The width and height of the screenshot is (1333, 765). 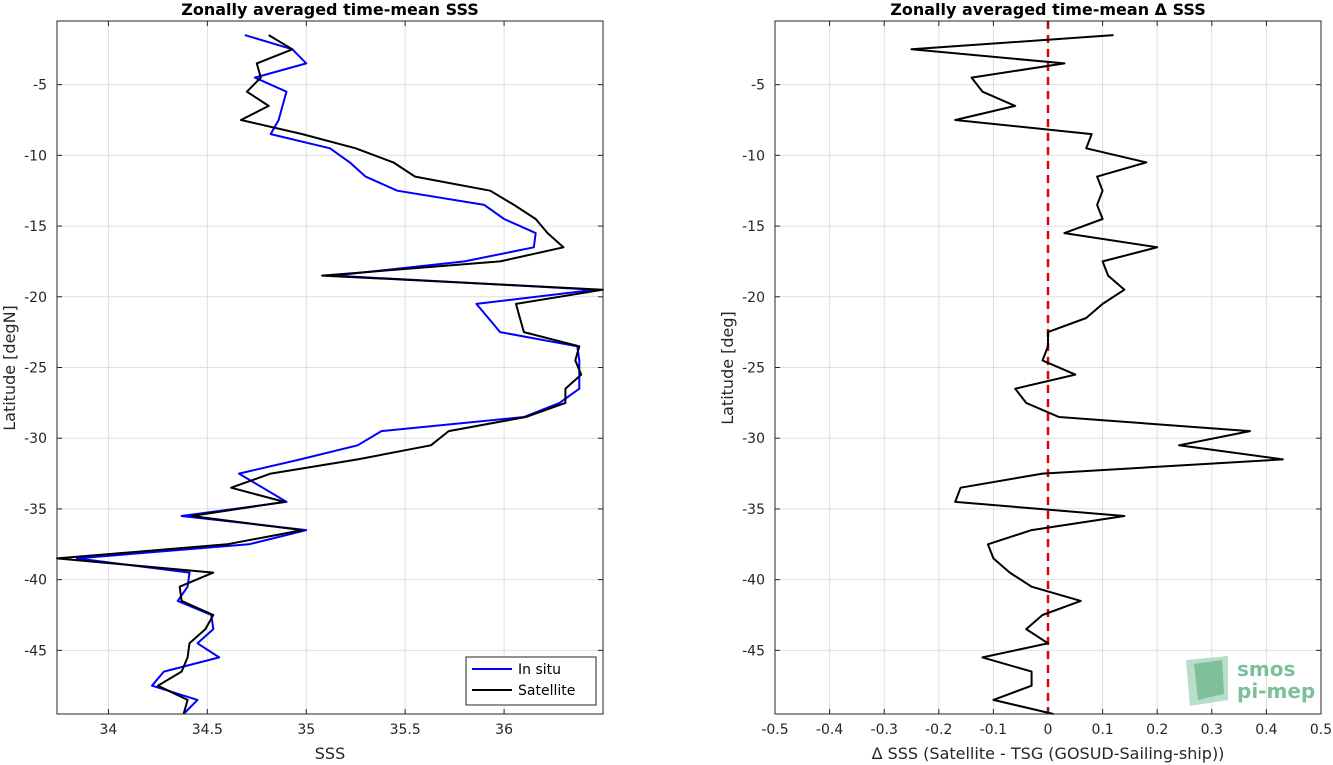 What do you see at coordinates (1321, 730) in the screenshot?
I see `x-tick-label: 0.5` at bounding box center [1321, 730].